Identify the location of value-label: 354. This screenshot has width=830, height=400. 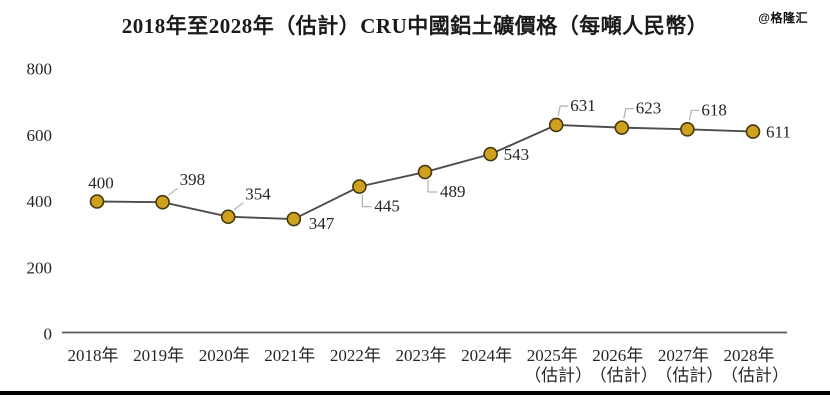
(258, 194).